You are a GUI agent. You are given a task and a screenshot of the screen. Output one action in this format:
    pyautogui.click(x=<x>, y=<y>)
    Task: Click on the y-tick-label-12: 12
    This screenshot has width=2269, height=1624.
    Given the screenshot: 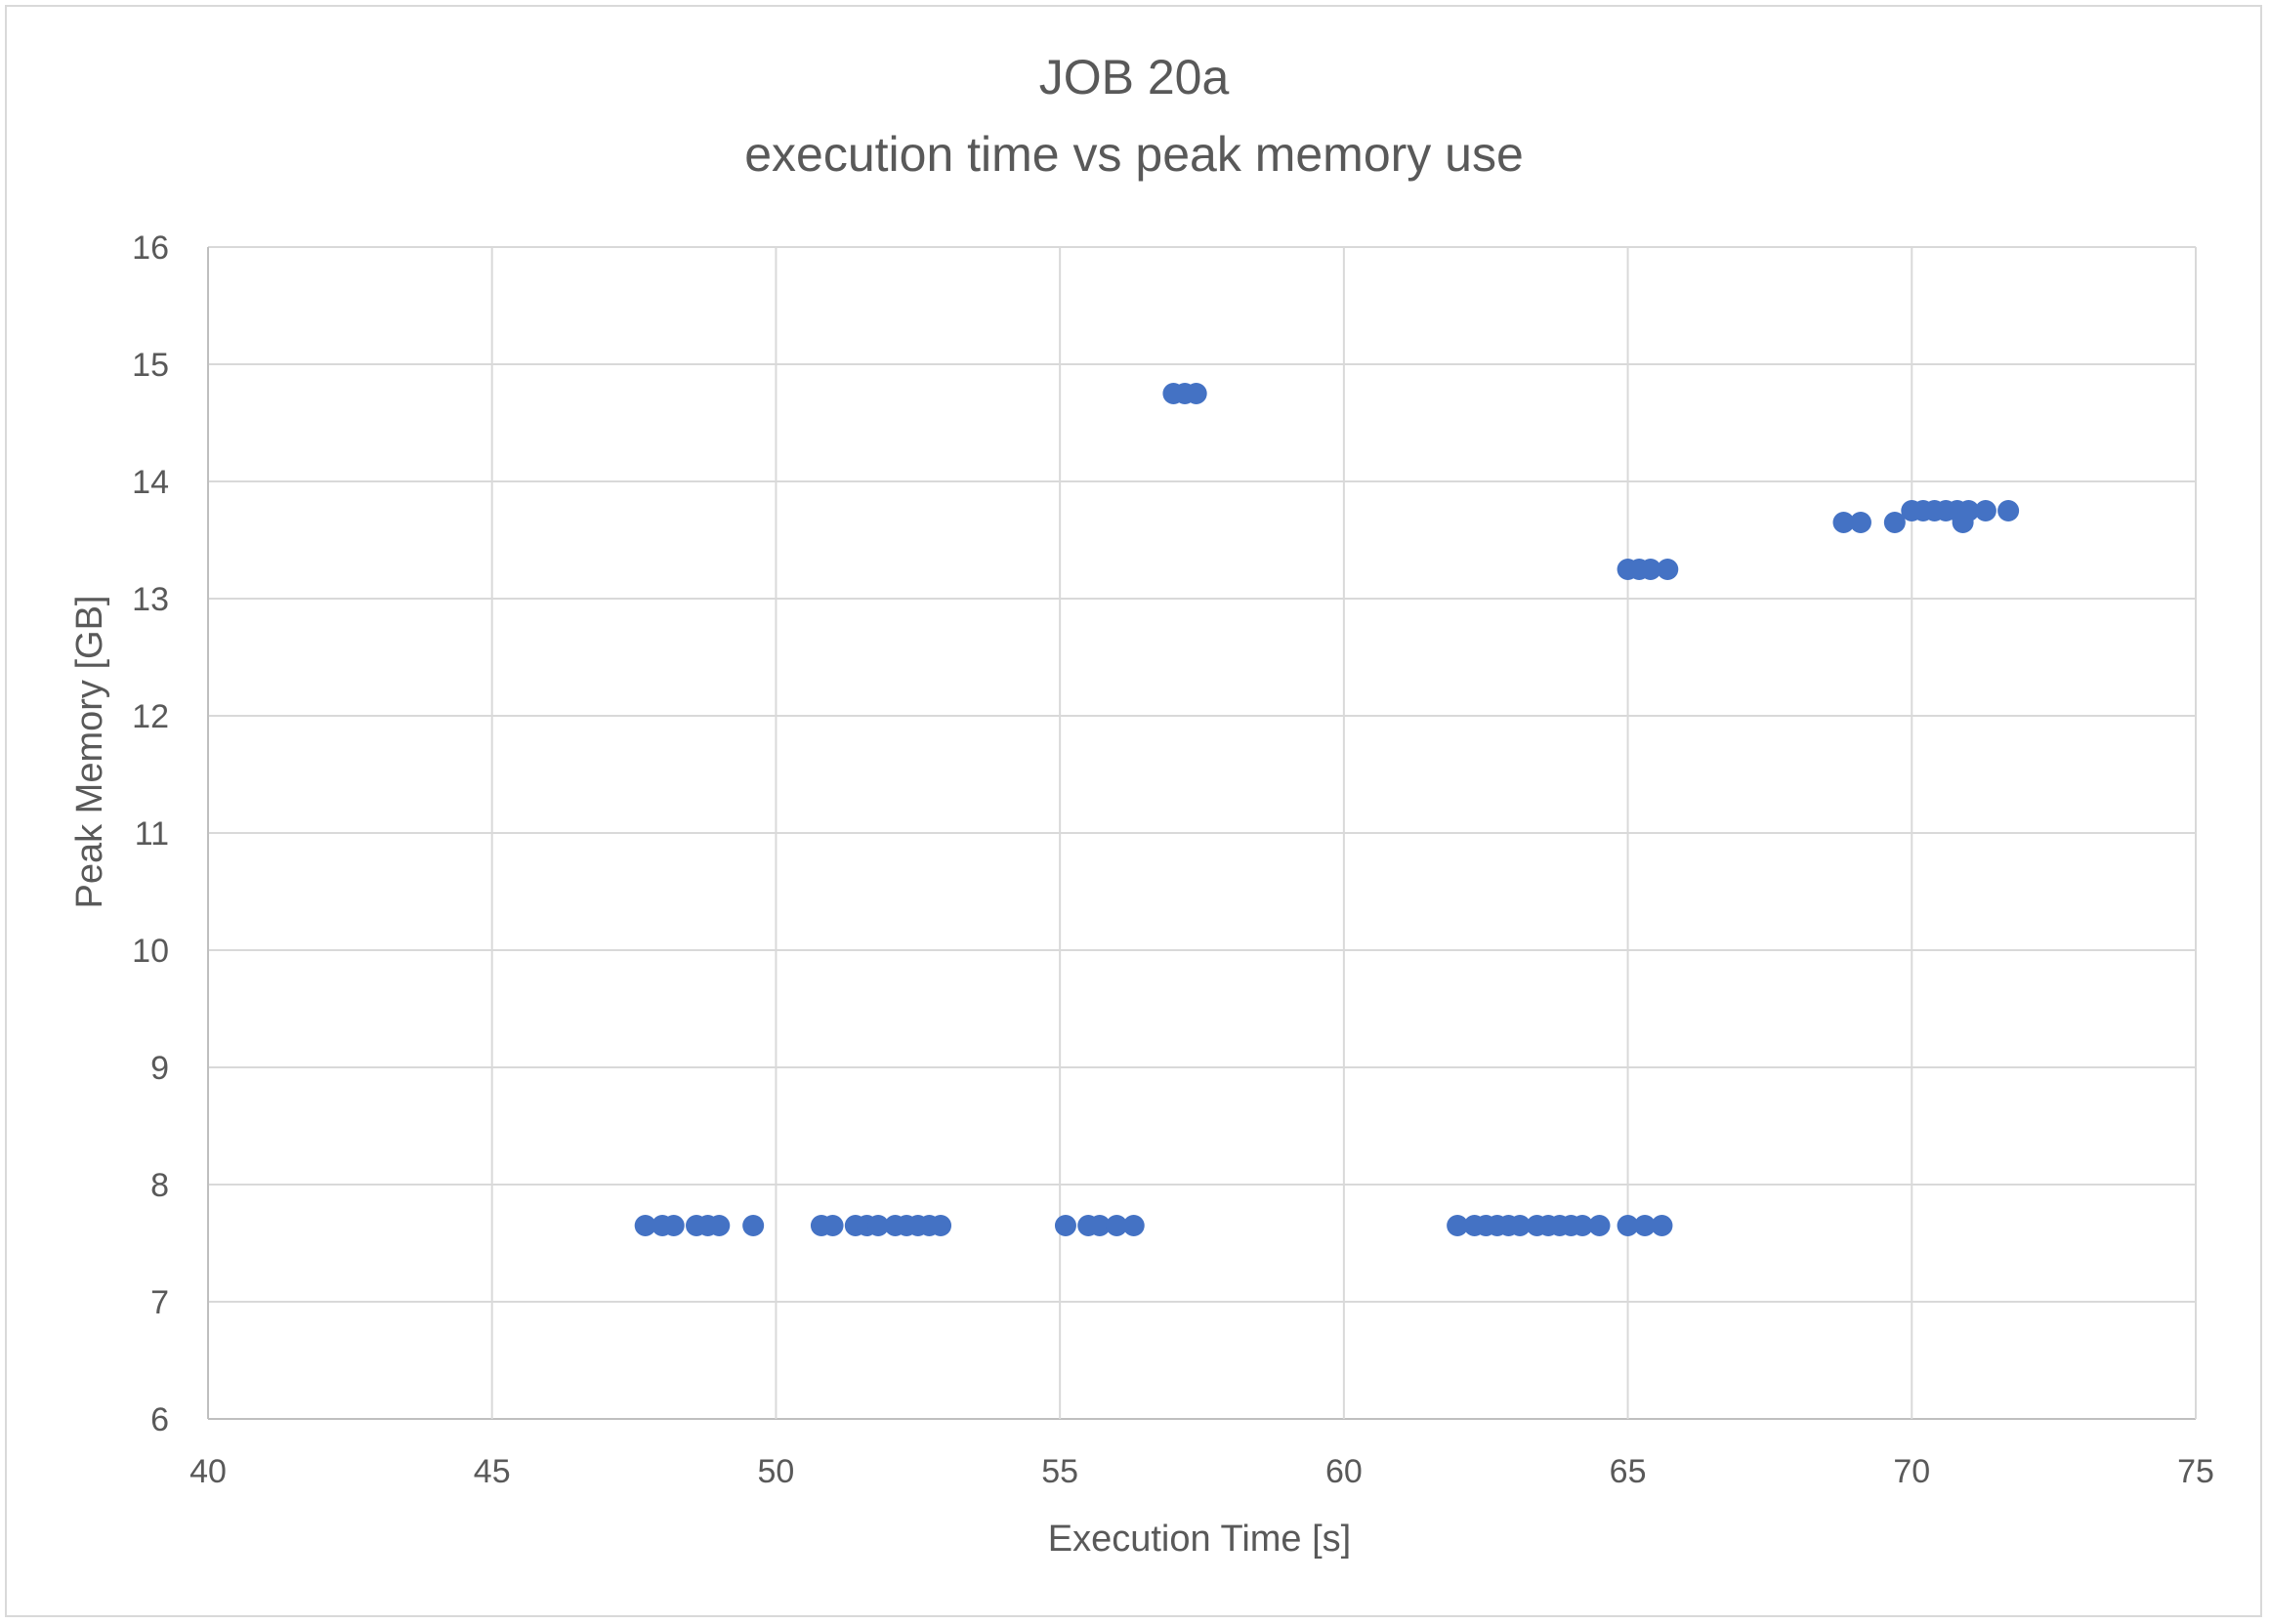 What is the action you would take?
    pyautogui.click(x=150, y=716)
    